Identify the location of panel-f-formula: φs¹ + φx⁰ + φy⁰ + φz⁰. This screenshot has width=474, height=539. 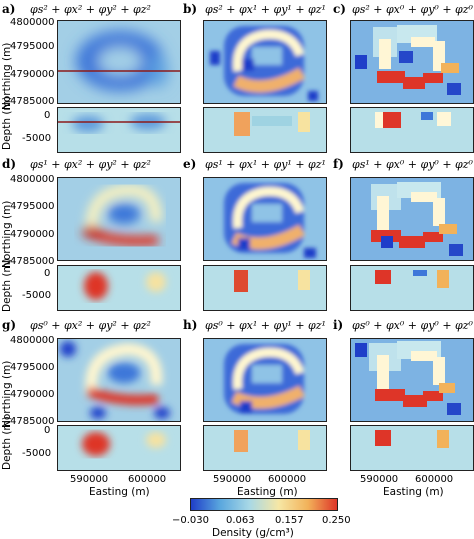
(412, 164).